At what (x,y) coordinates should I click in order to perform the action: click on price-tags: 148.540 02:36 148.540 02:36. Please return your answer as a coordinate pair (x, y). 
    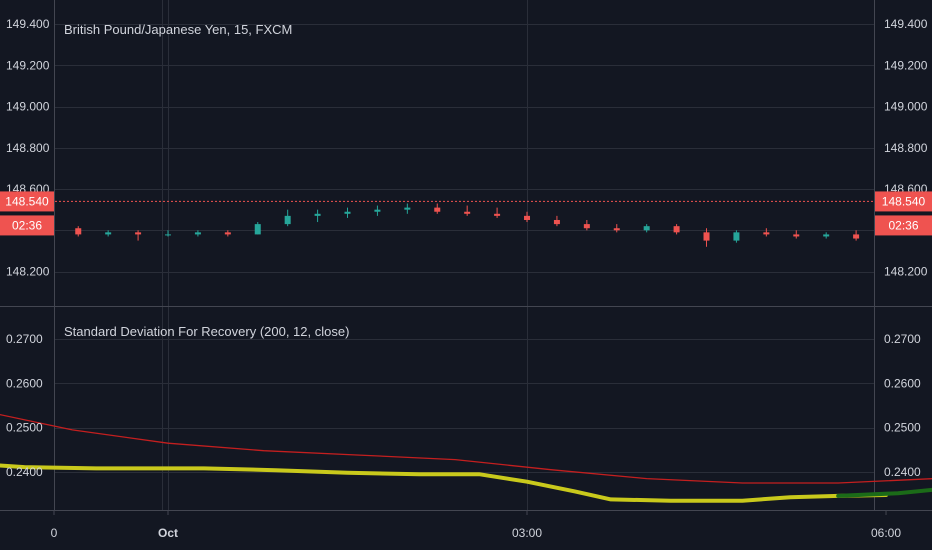
    Looking at the image, I should click on (466, 213).